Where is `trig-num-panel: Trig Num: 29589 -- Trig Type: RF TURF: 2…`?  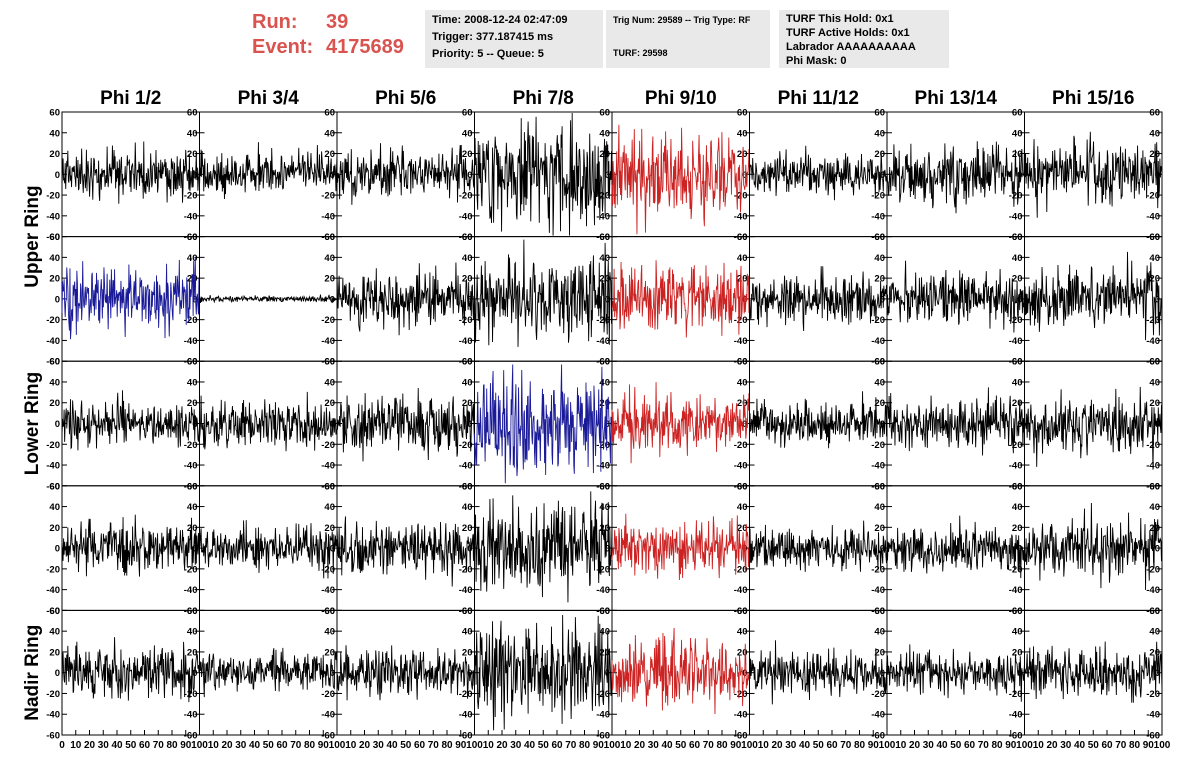 trig-num-panel: Trig Num: 29589 -- Trig Type: RF TURF: 2… is located at coordinates (688, 39).